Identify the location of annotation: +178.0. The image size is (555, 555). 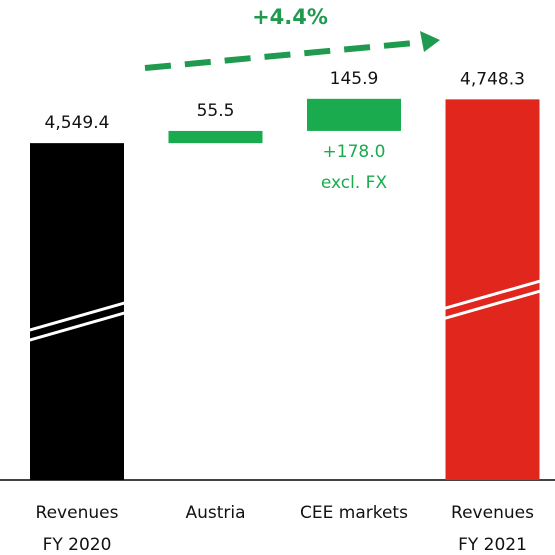
(354, 152).